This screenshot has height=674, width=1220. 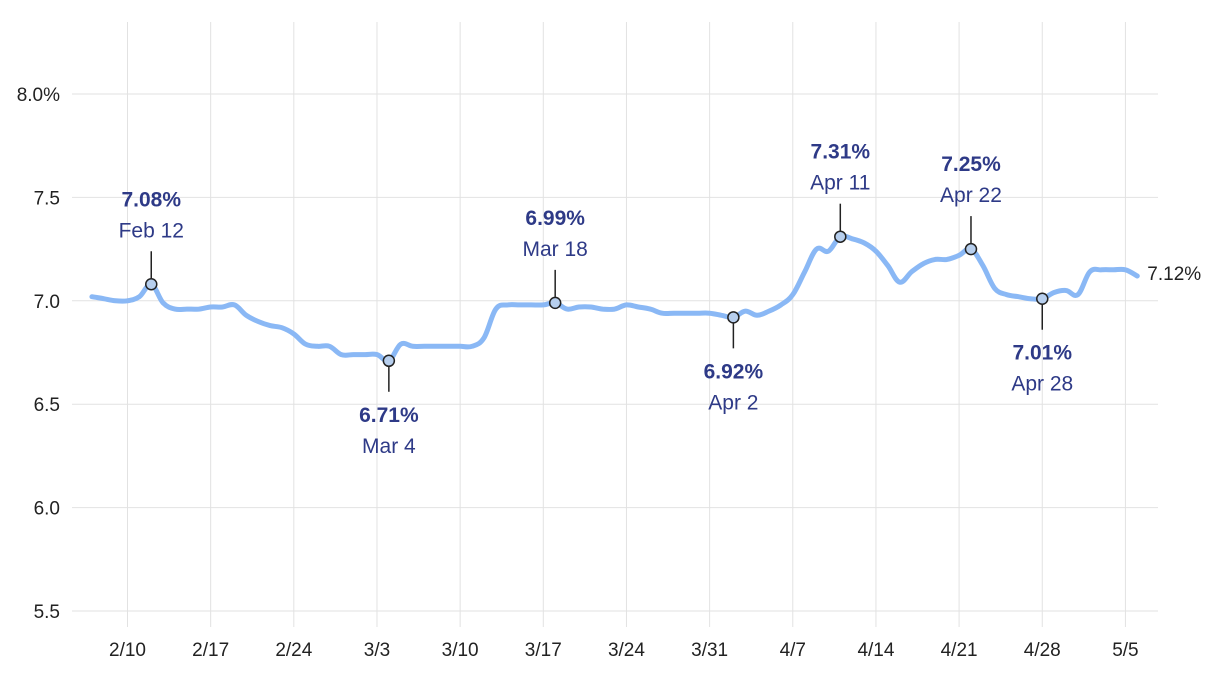 I want to click on annotation-value: 7.31%, so click(x=841, y=152).